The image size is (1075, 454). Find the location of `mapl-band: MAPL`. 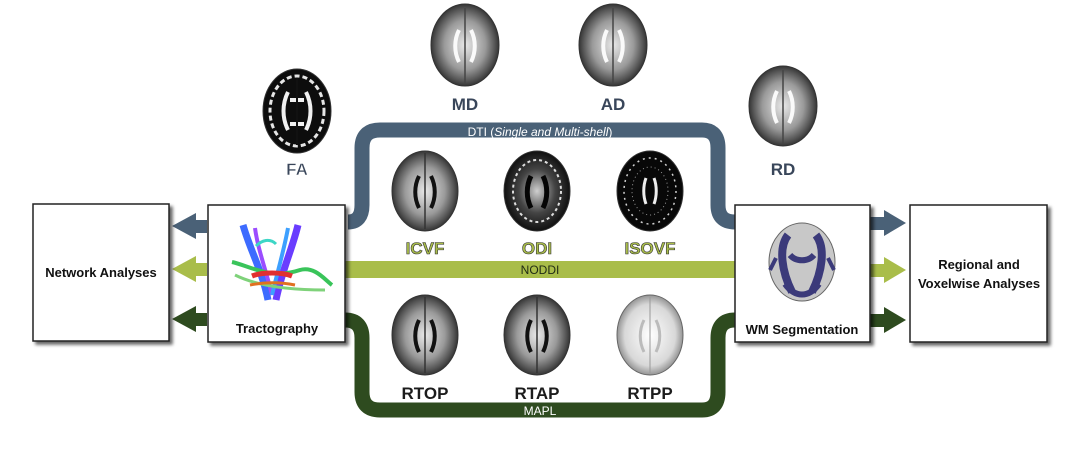

mapl-band: MAPL is located at coordinates (540, 365).